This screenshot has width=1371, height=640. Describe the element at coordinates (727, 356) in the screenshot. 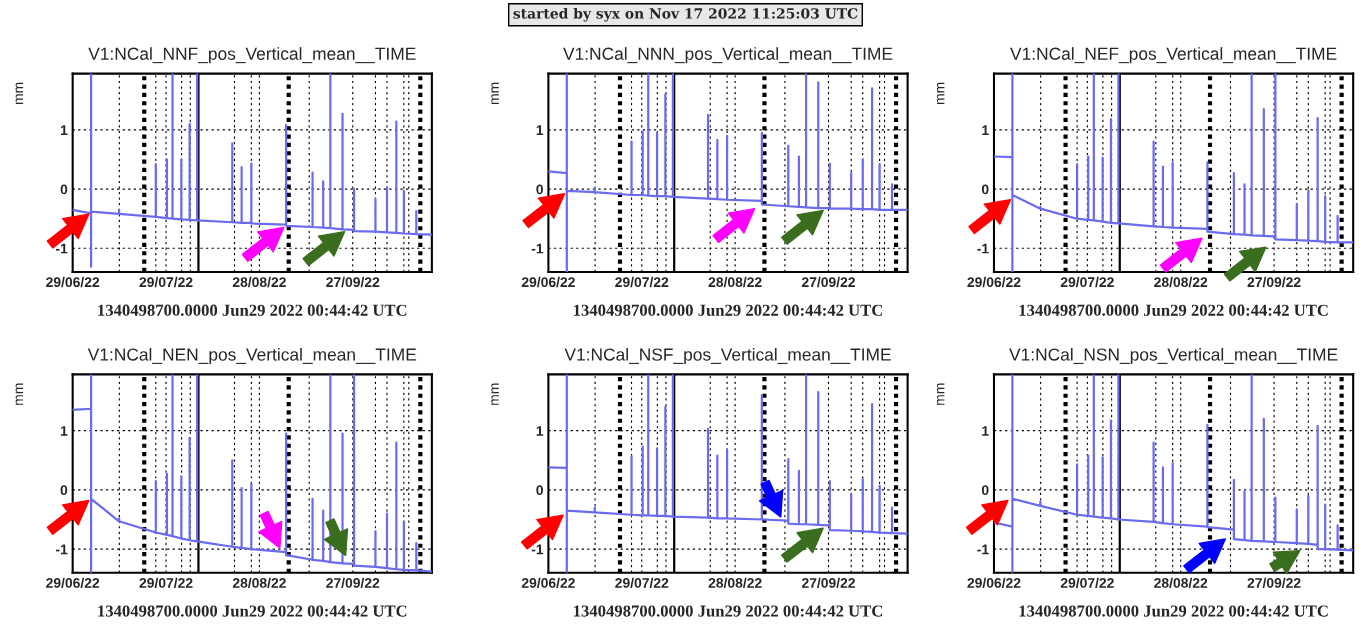

I see `chart-title: V1:NCal_NSF_pos_Vertical_mean__TIME` at that location.